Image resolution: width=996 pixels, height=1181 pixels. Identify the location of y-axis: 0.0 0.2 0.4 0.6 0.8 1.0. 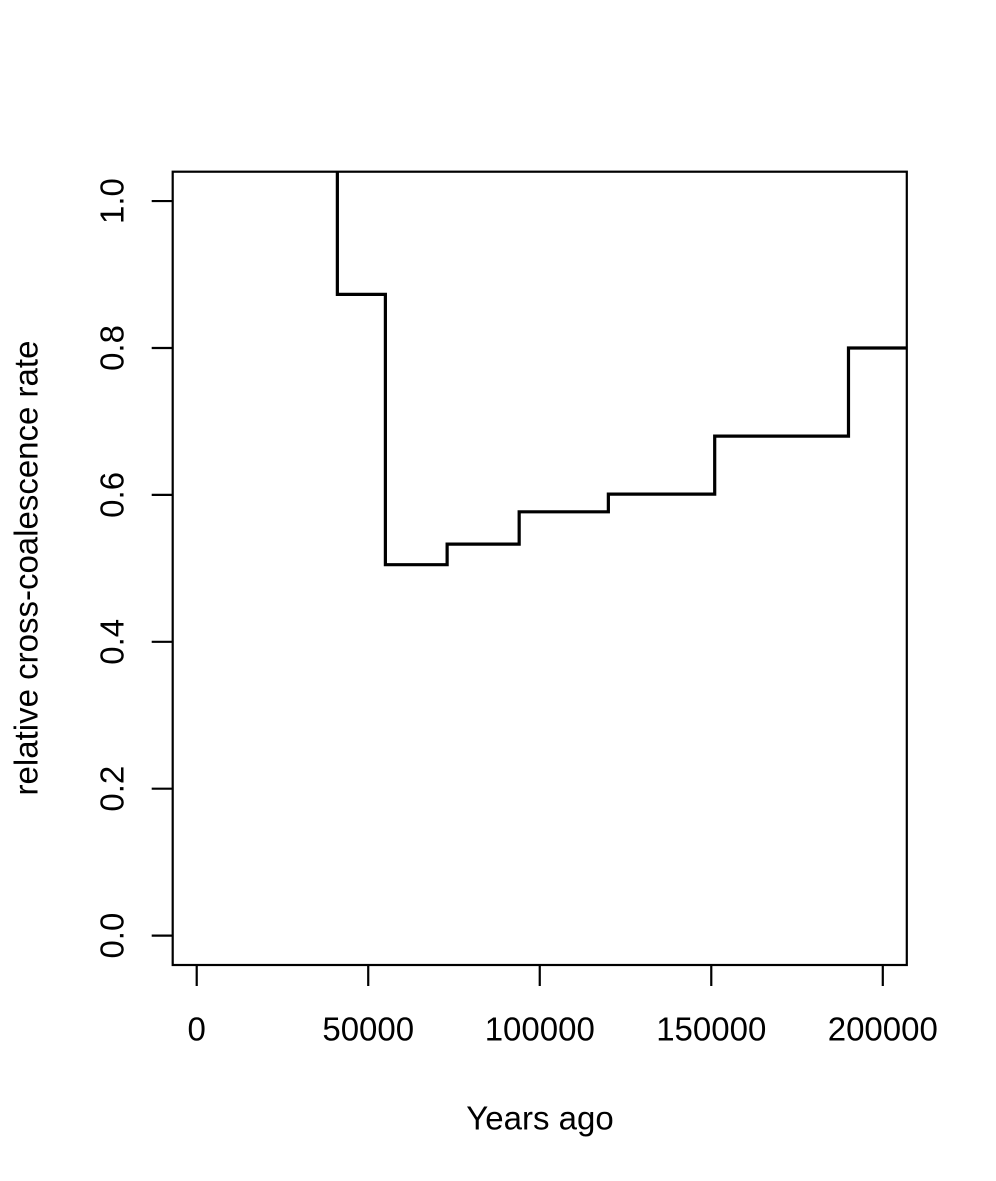
(133, 568).